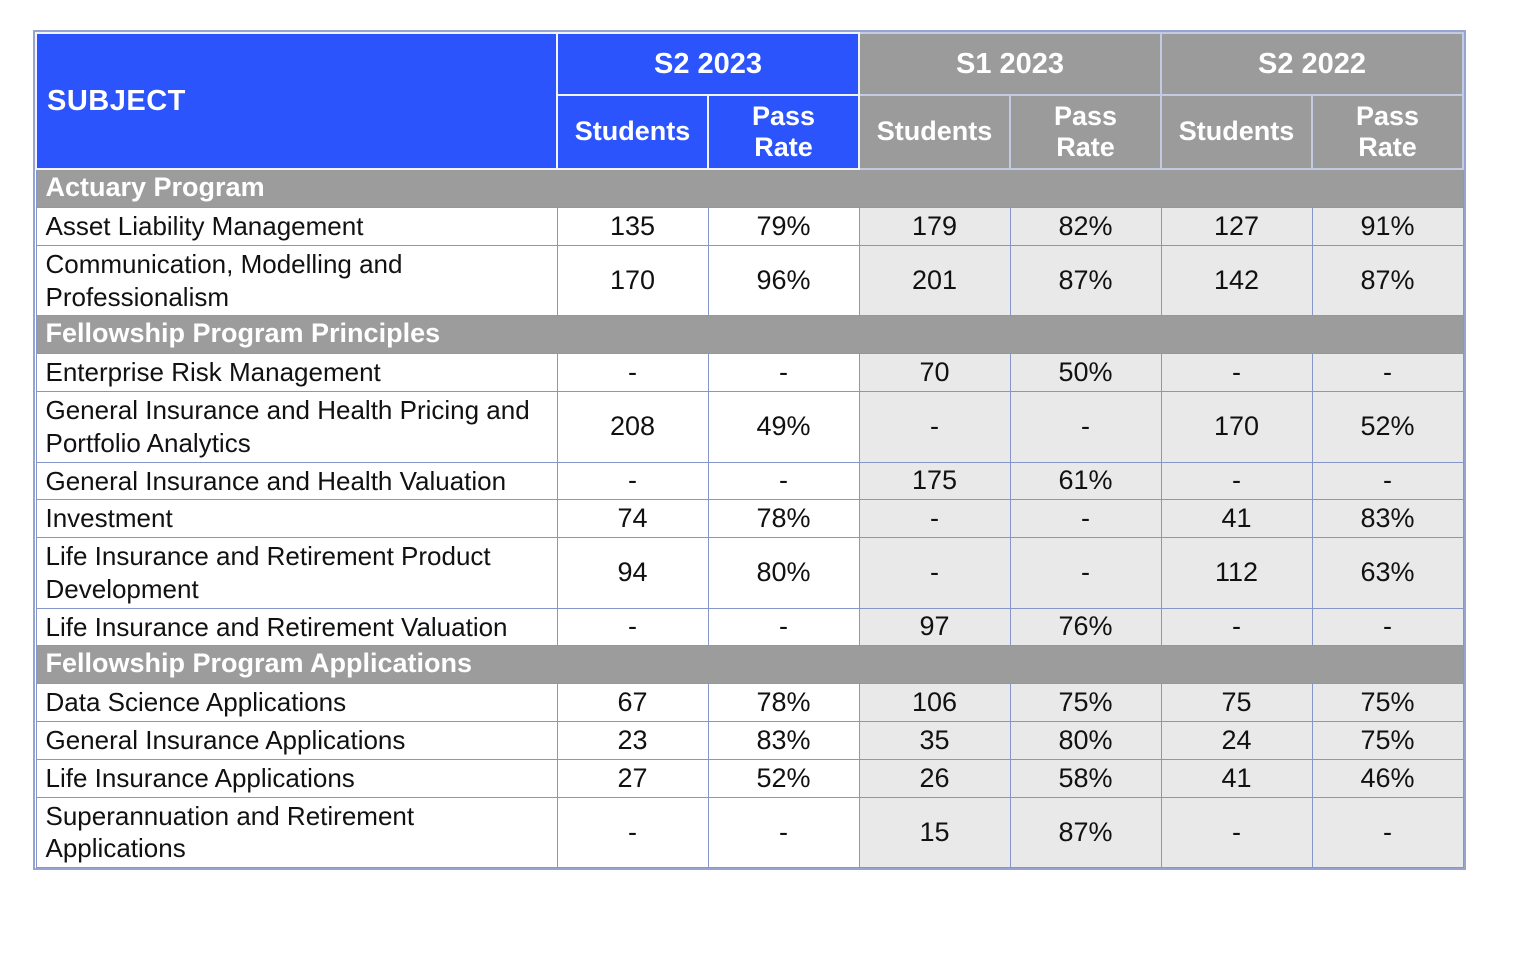  I want to click on students-cell: 15, so click(934, 832).